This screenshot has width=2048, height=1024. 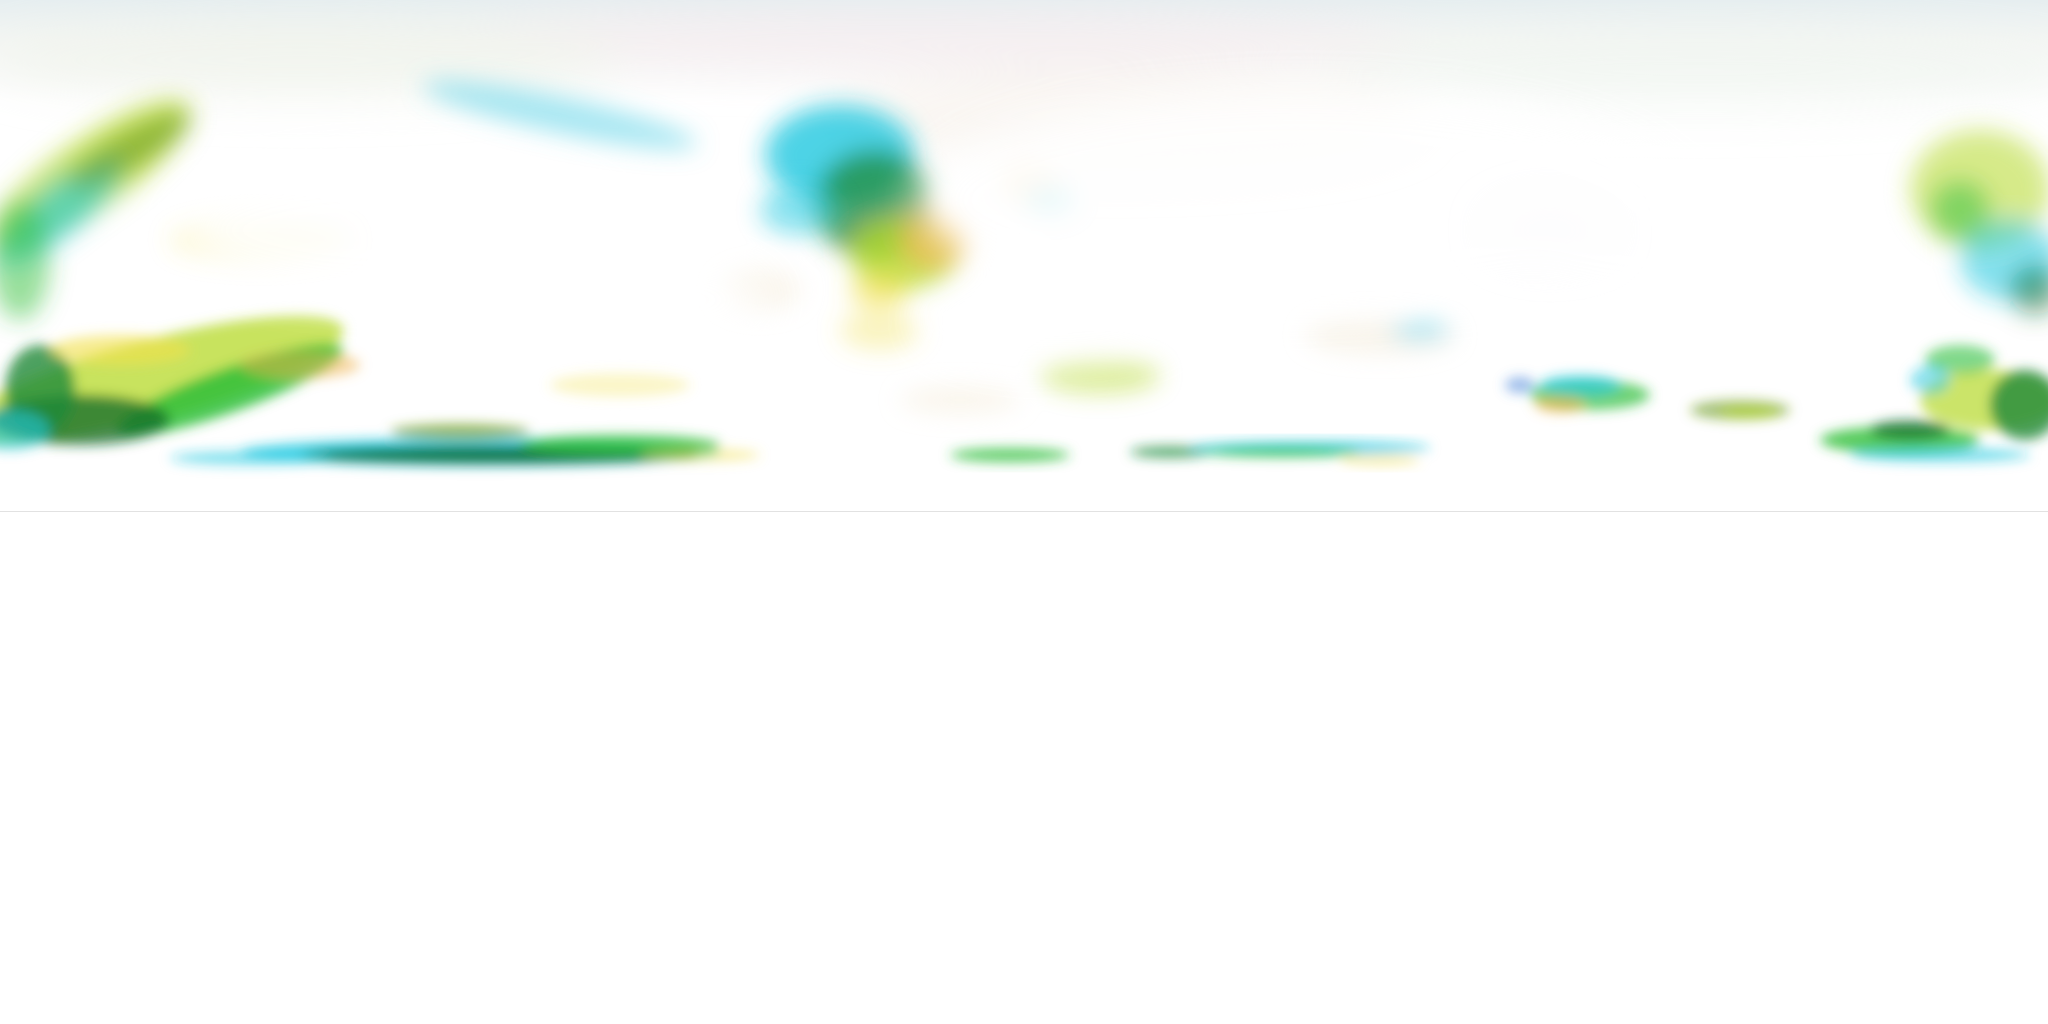 What do you see at coordinates (1647, 397) in the screenshot?
I see `right-mid-foliage` at bounding box center [1647, 397].